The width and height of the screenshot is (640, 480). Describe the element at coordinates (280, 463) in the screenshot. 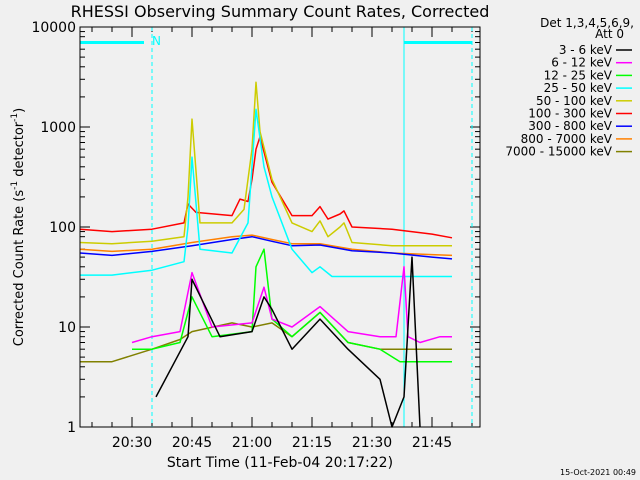

I see `x-axis-label: Start Time (11-Feb-04 20:17:22)` at that location.